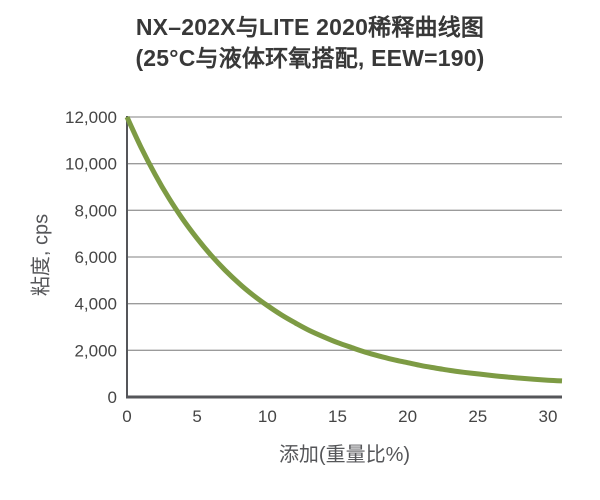 The image size is (600, 500). Describe the element at coordinates (95, 350) in the screenshot. I see `y-tick-label: 2,000` at that location.